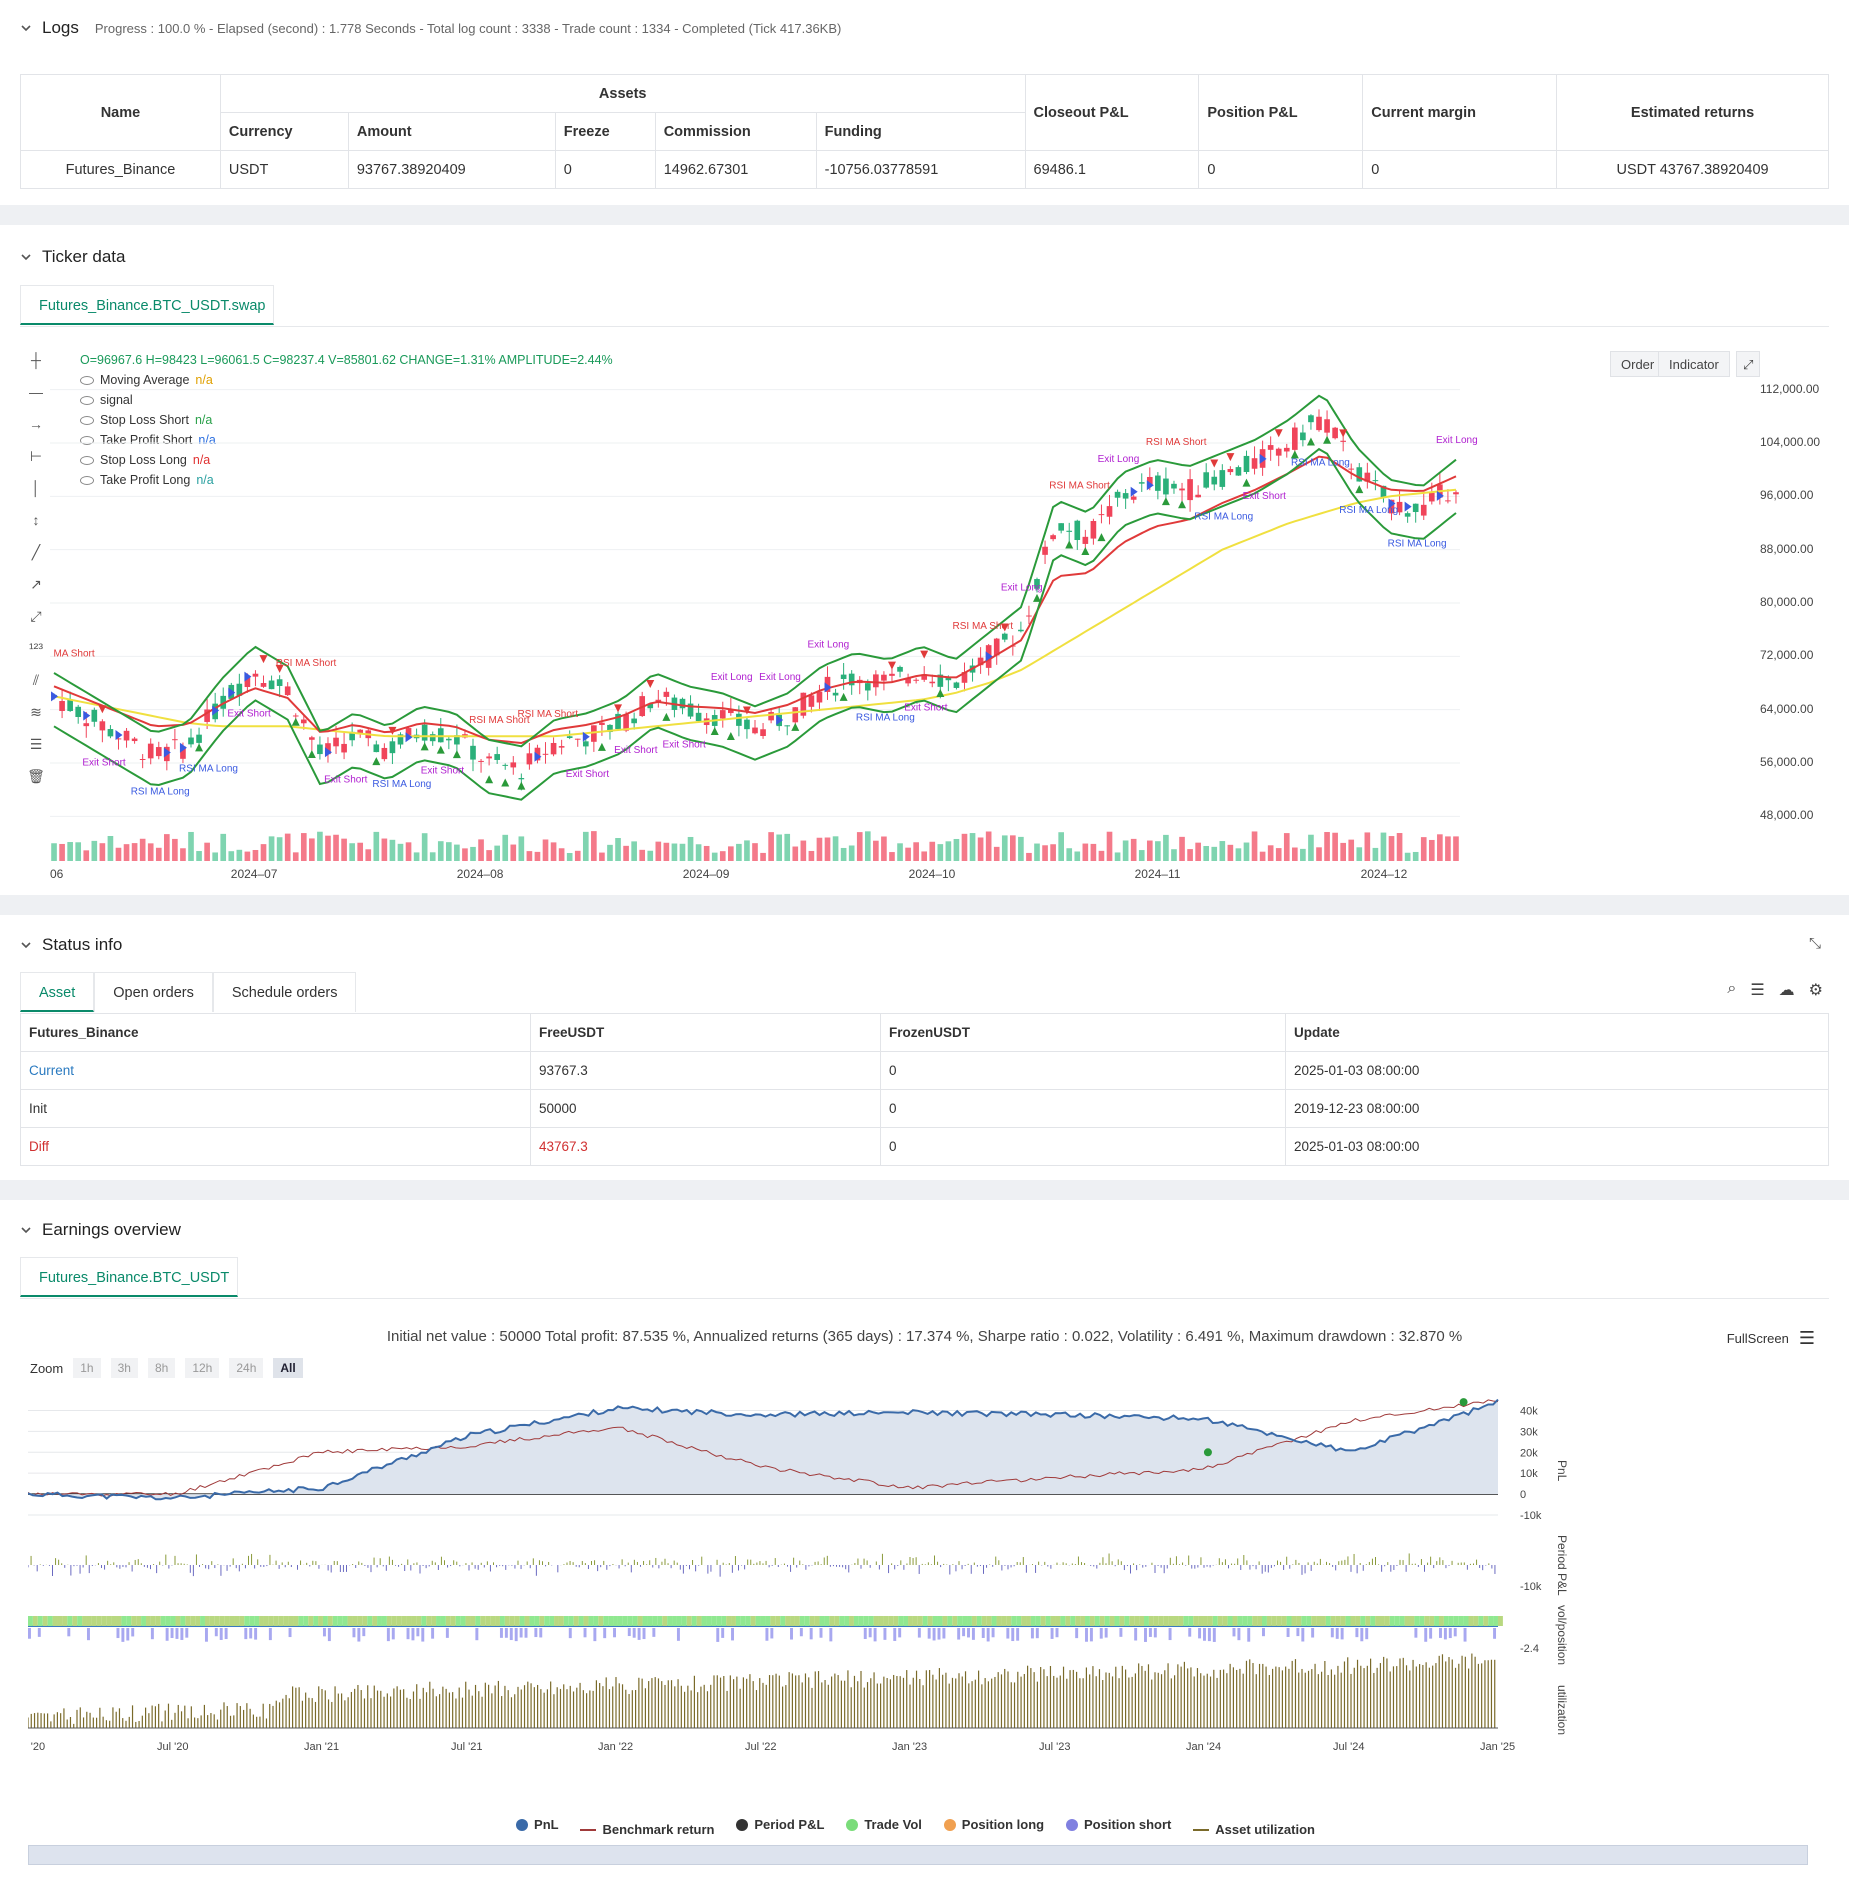 This screenshot has height=1879, width=1849. I want to click on zoom-1h: 1h, so click(87, 1368).